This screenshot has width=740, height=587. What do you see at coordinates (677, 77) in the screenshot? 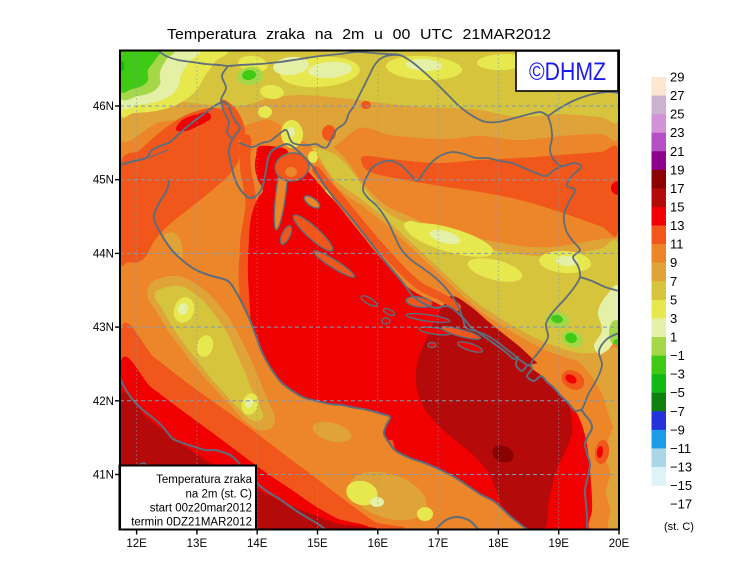
I see `svg-text: 29` at bounding box center [677, 77].